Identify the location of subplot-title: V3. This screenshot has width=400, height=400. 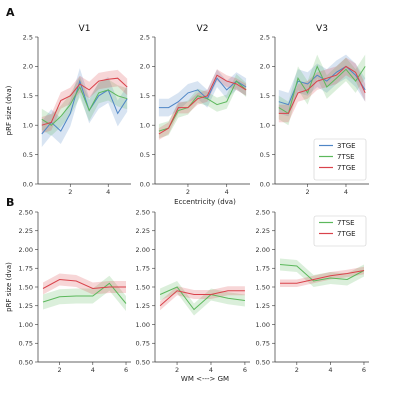
(322, 29).